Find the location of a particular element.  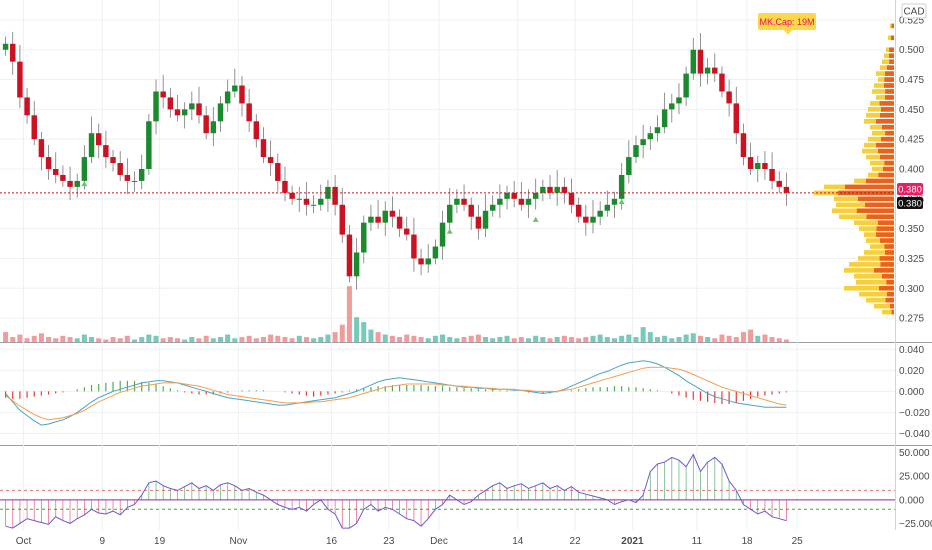

mkcap-annotation: MK.Cap: 19M is located at coordinates (787, 24).